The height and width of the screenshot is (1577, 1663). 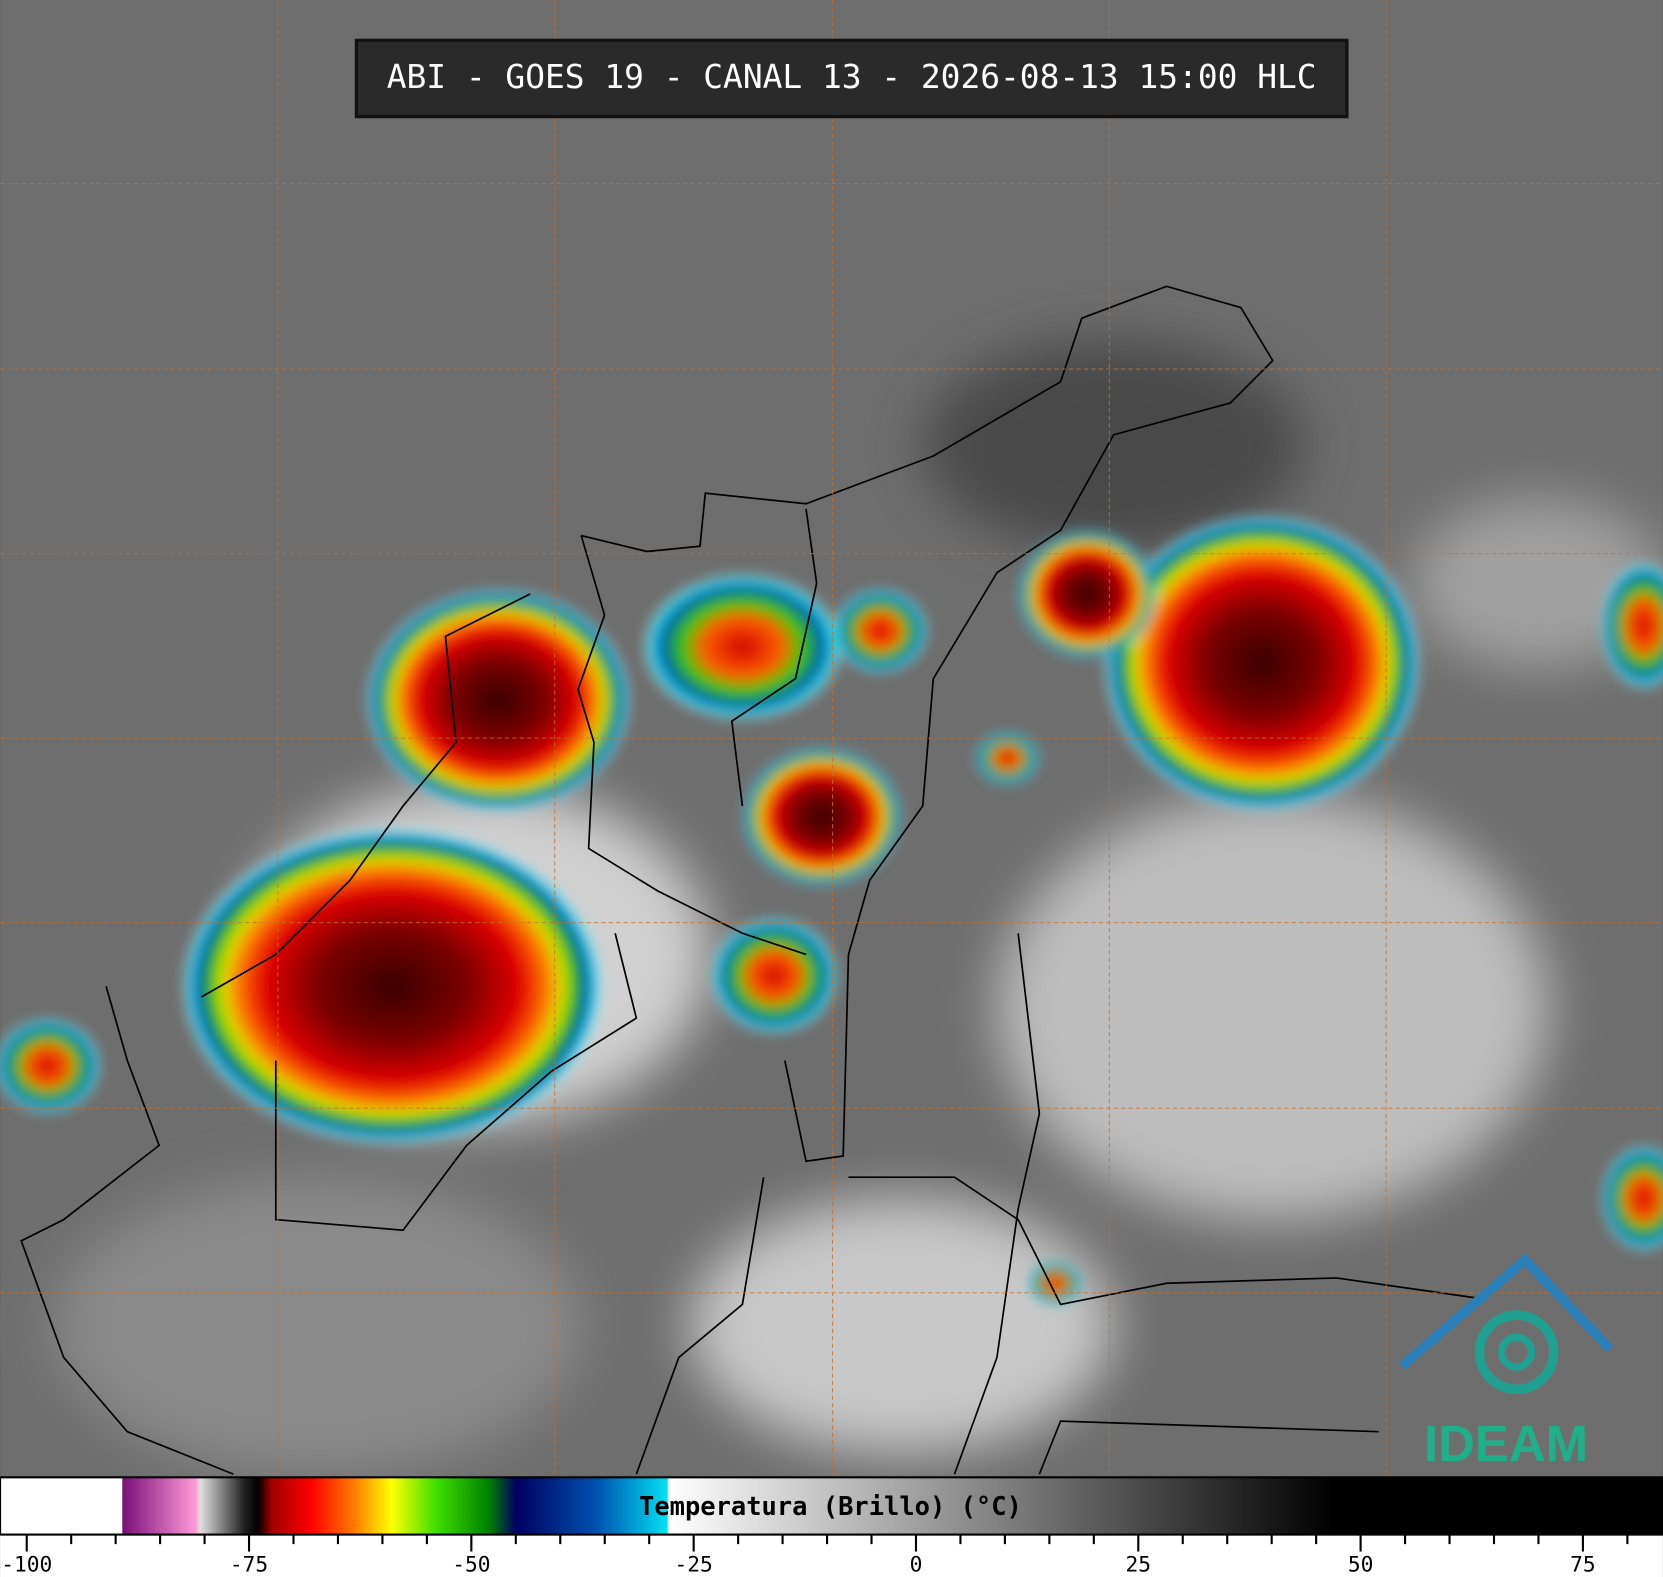 I want to click on colorbar-ticks: -100 -75 -50 -25 0 25 50 75, so click(x=815, y=1555).